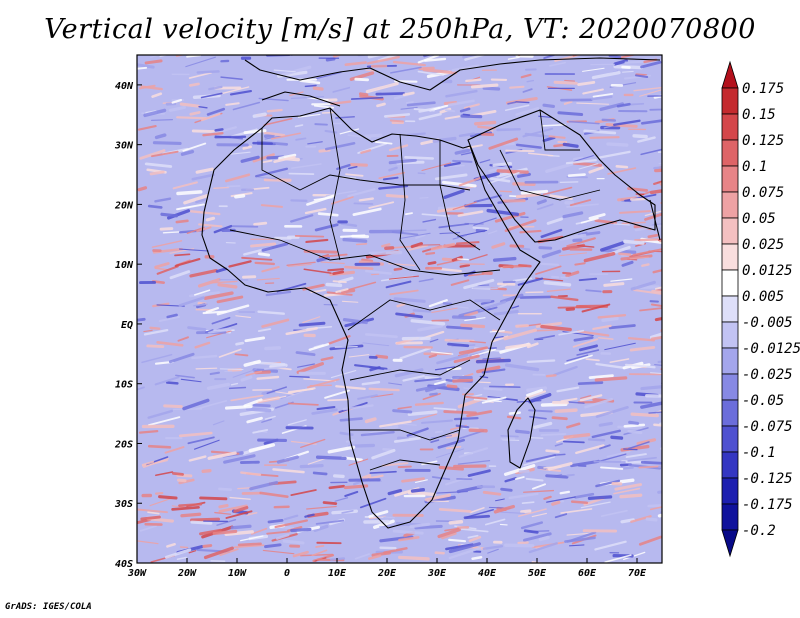  What do you see at coordinates (487, 573) in the screenshot?
I see `lon-tick-label: 40E` at bounding box center [487, 573].